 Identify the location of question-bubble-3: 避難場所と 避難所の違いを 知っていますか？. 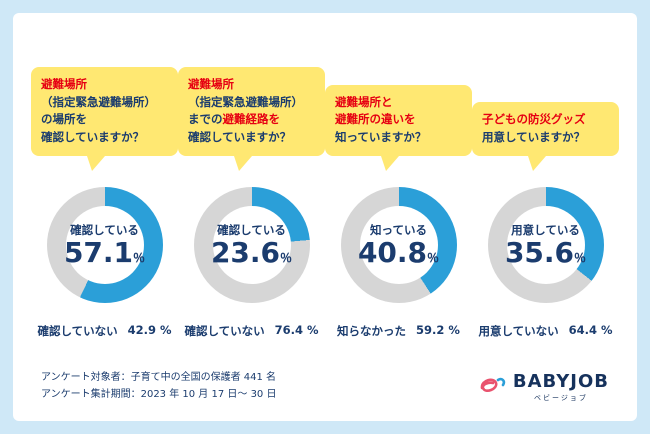
(398, 120).